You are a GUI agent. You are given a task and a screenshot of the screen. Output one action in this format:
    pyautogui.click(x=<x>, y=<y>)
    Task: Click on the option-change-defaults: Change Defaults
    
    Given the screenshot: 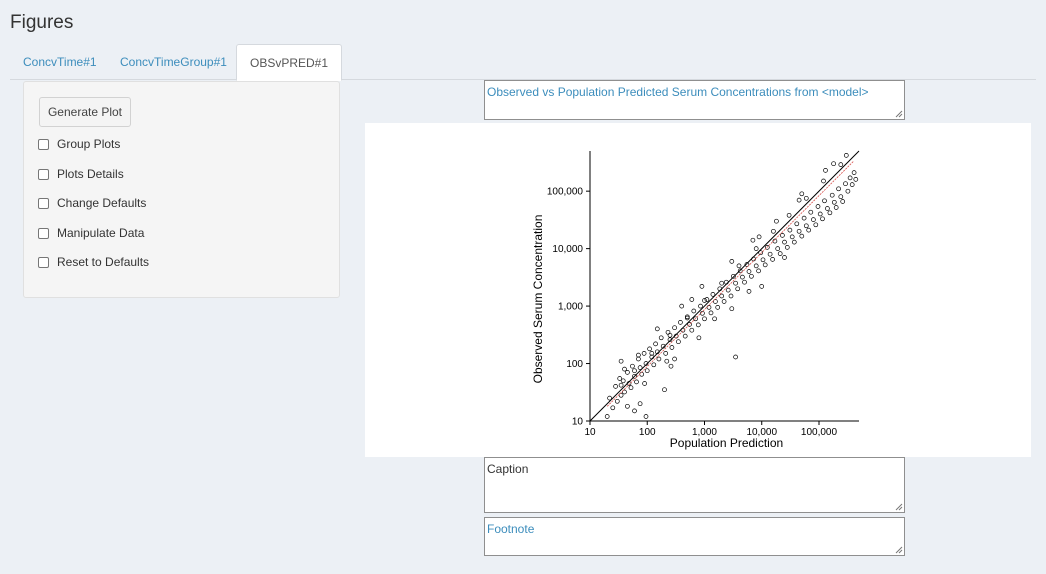 What is the action you would take?
    pyautogui.click(x=92, y=203)
    